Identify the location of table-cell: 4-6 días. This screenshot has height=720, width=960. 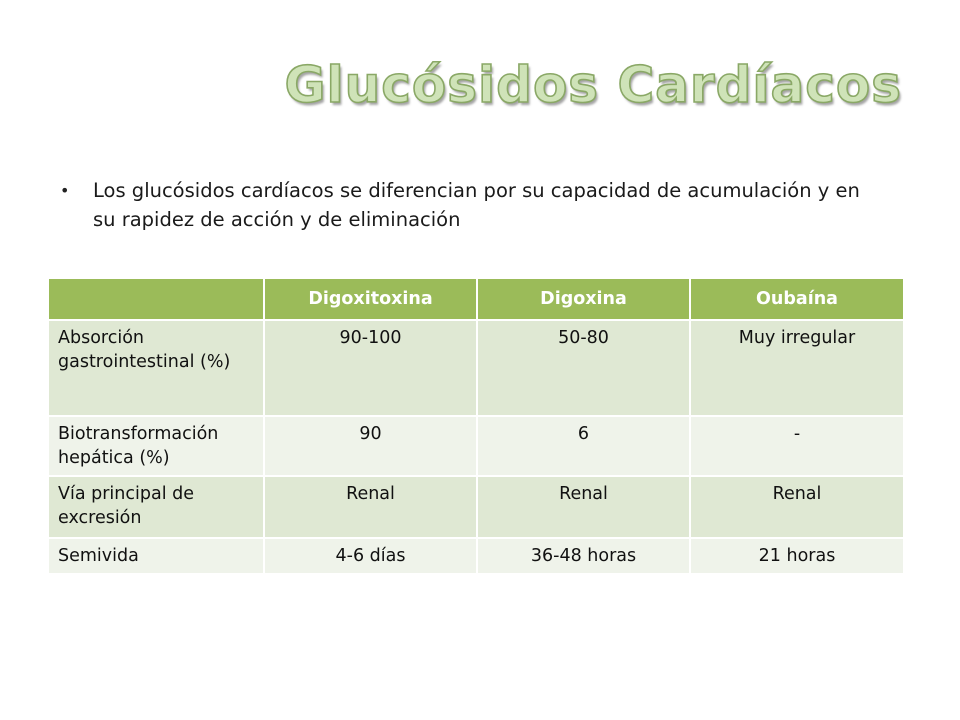
(370, 556).